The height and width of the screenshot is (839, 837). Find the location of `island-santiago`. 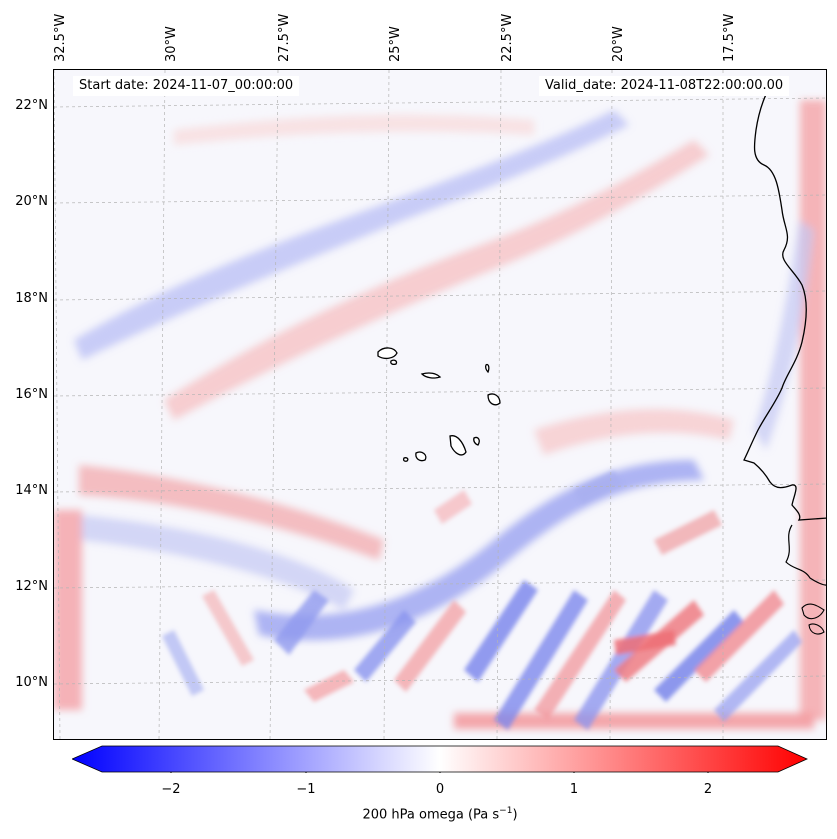

island-santiago is located at coordinates (458, 445).